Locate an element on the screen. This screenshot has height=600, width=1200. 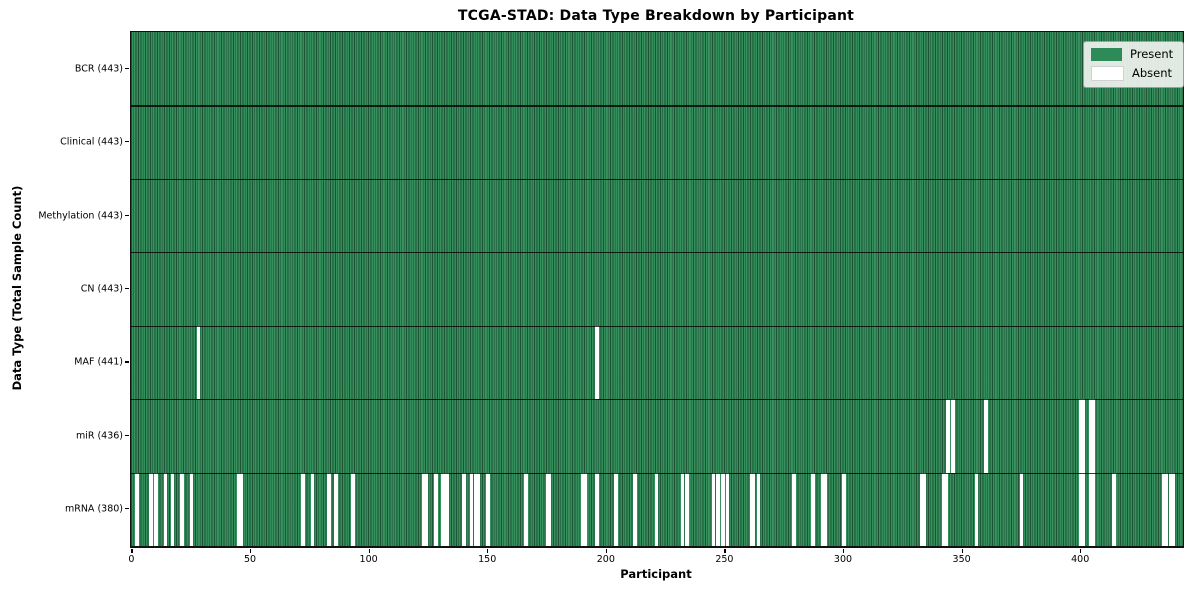
row-mir is located at coordinates (657, 436).